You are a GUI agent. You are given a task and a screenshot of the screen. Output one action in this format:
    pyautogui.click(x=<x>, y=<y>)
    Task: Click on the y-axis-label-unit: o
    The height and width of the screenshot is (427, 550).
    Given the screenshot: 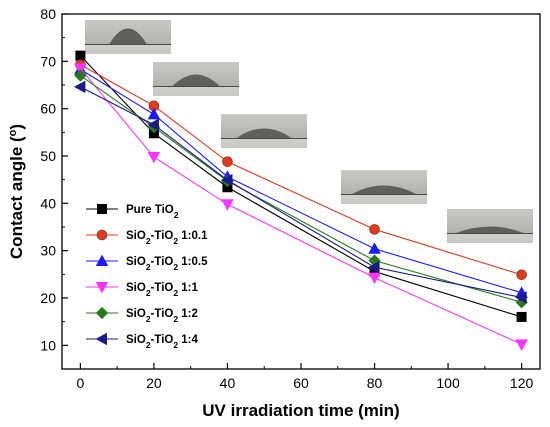 What is the action you would take?
    pyautogui.click(x=13, y=132)
    